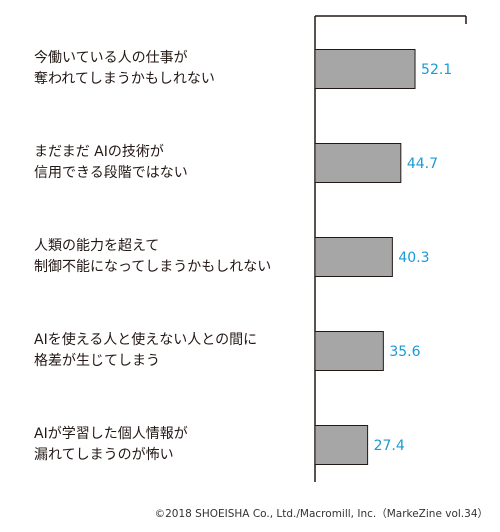 The height and width of the screenshot is (532, 500). I want to click on value-labels: 52.1 44.7 40.3 35.6 27.4, so click(413, 258).